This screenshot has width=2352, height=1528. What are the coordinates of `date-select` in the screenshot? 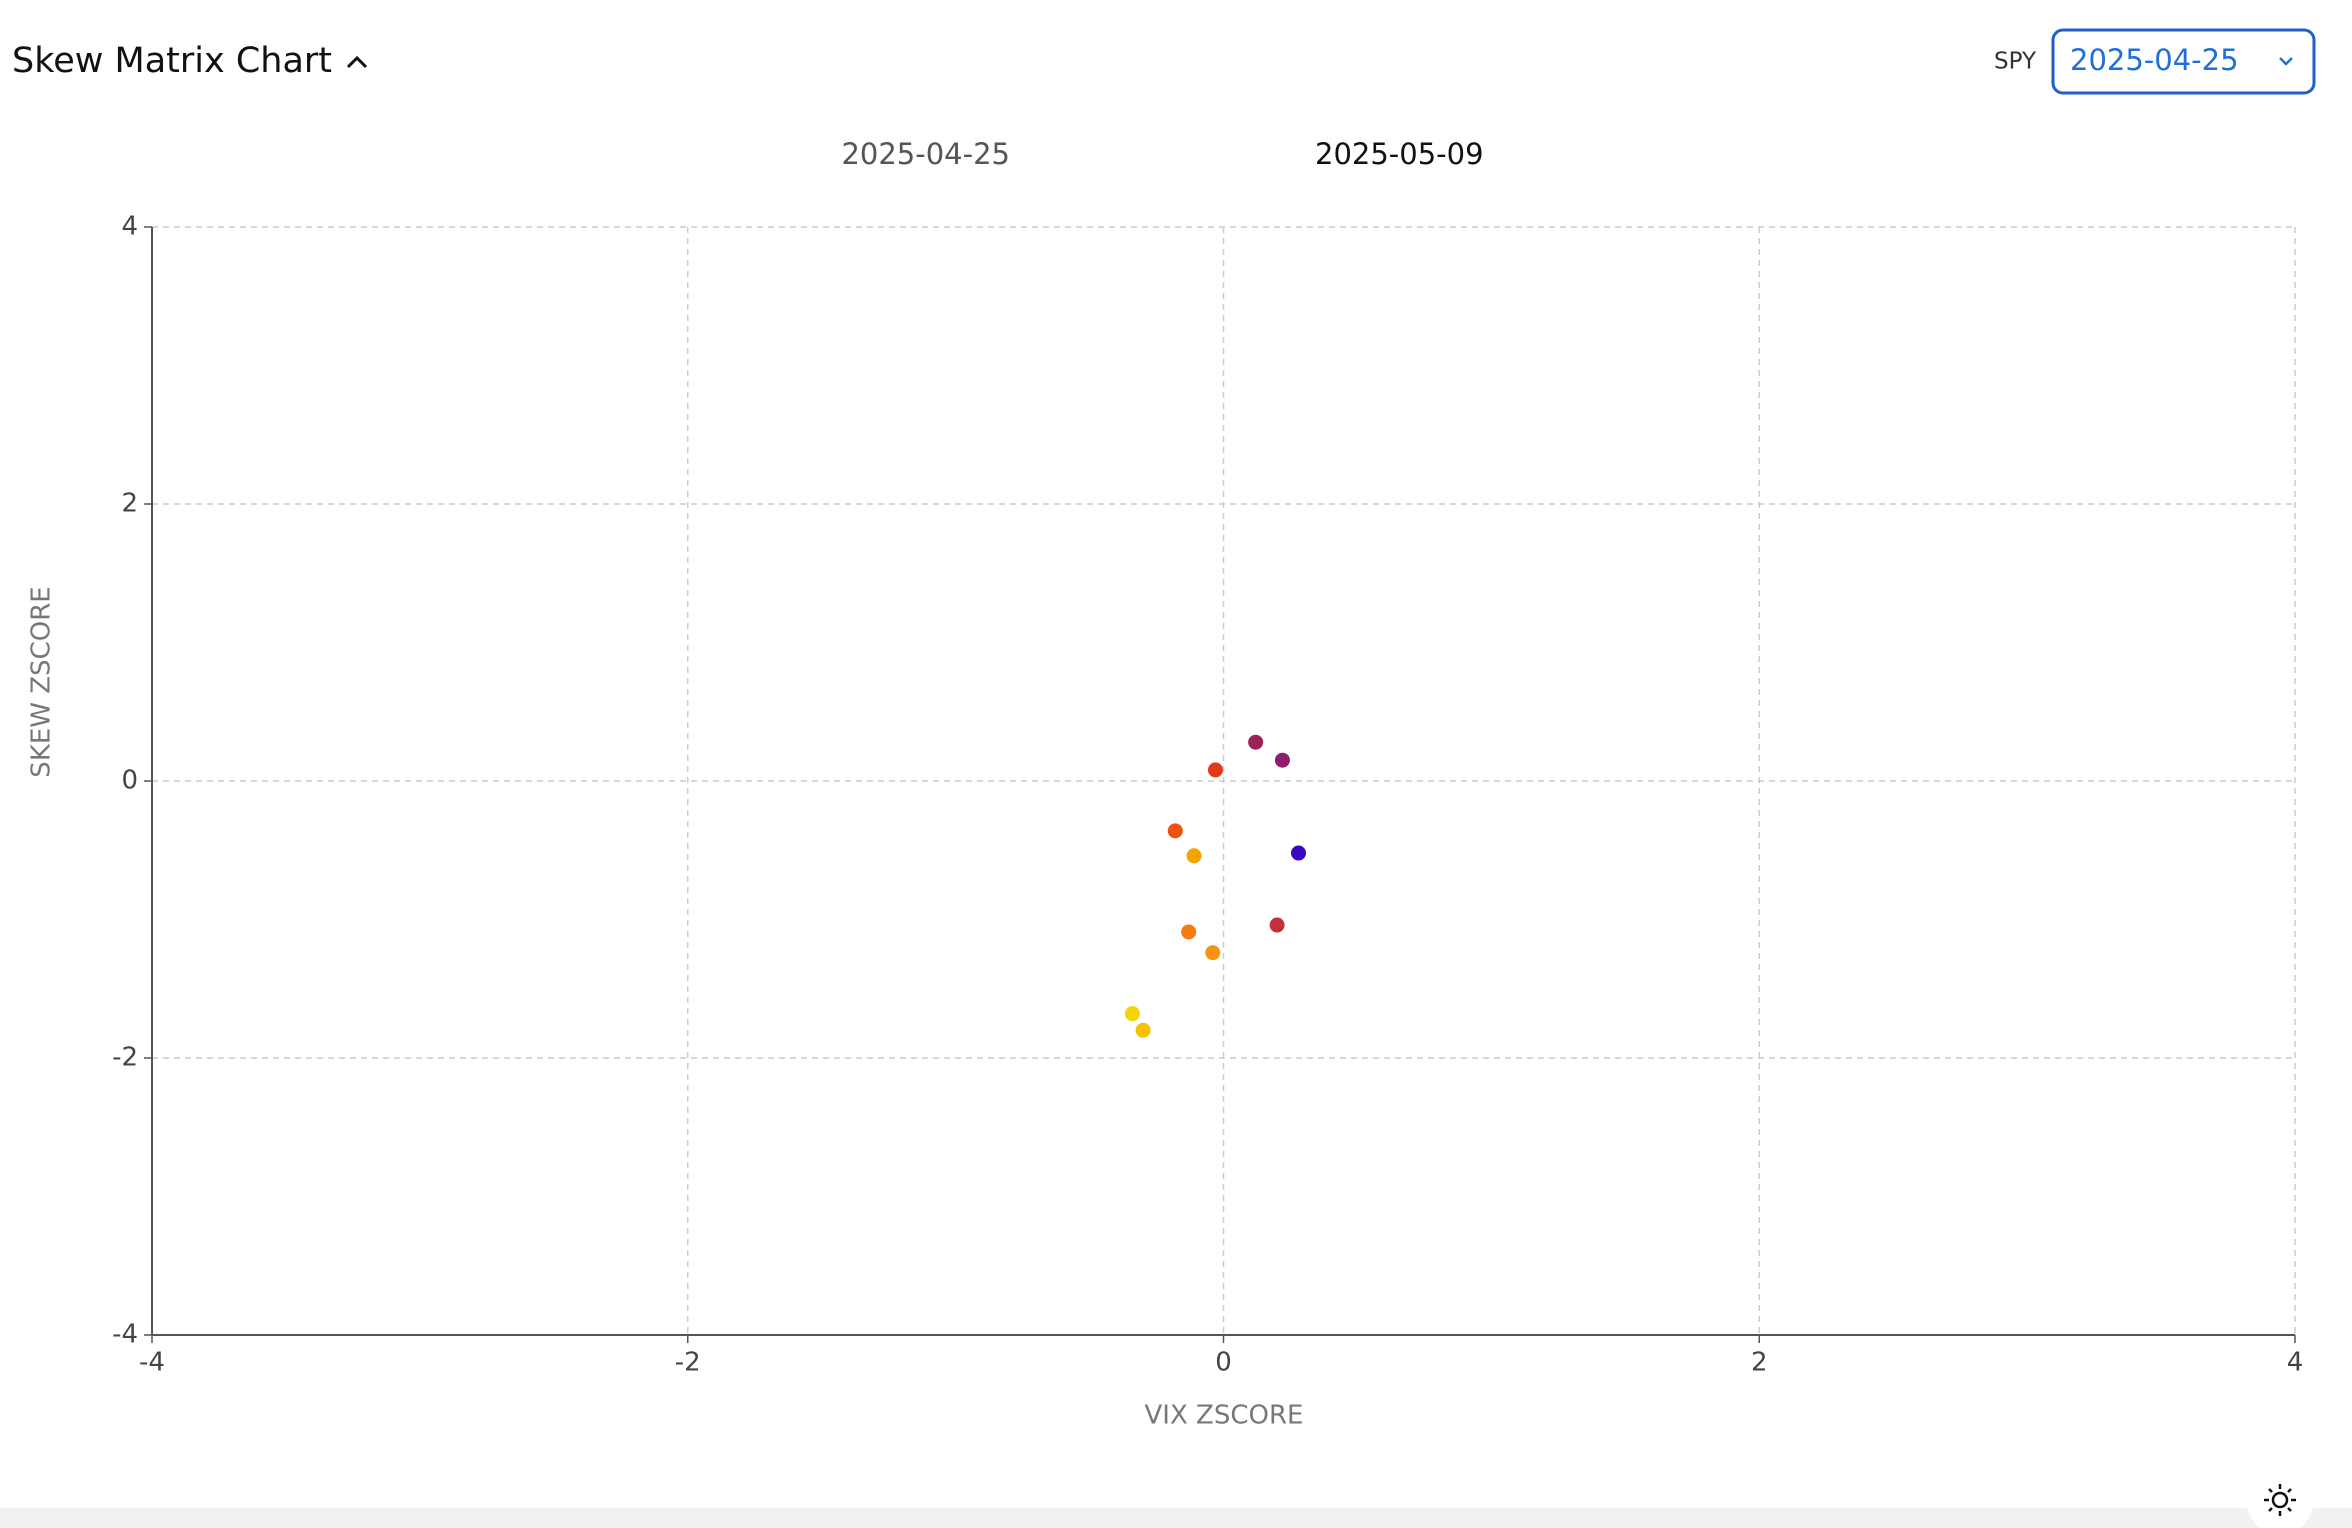 It's located at (2183, 61).